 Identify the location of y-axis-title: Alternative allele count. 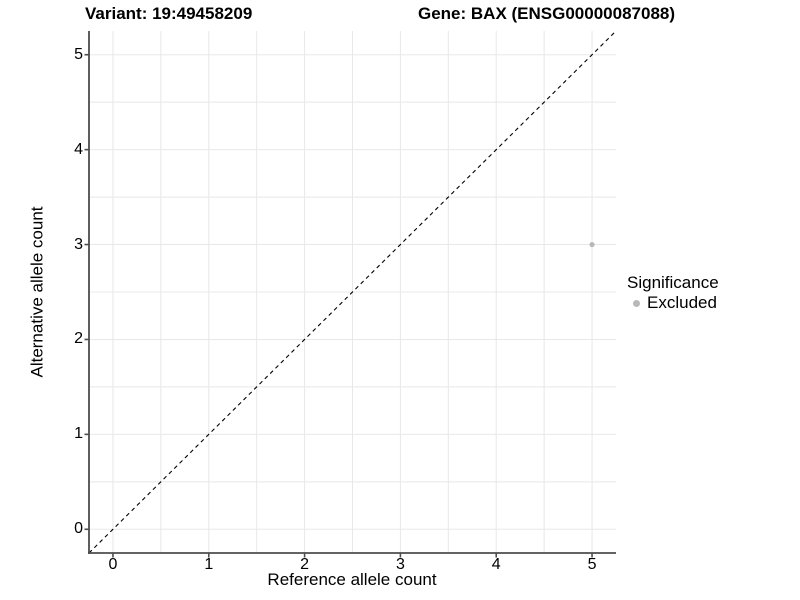
(37, 292).